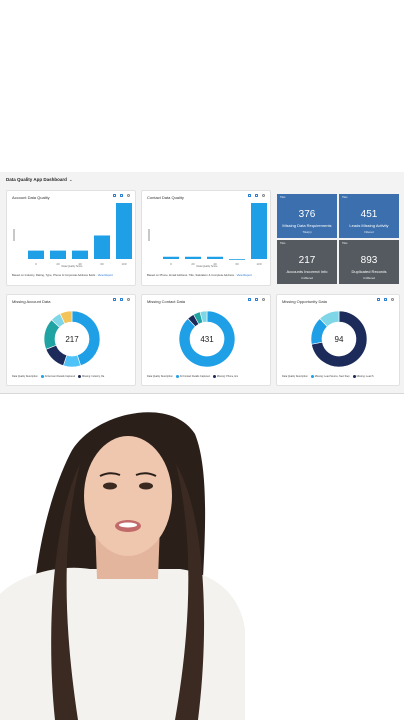 The height and width of the screenshot is (720, 404). I want to click on x-tick-label: 100, so click(258, 264).